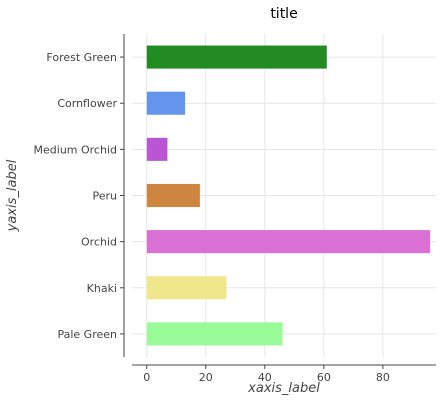 The height and width of the screenshot is (400, 444). Describe the element at coordinates (102, 288) in the screenshot. I see `y-tick-label: Khaki` at that location.